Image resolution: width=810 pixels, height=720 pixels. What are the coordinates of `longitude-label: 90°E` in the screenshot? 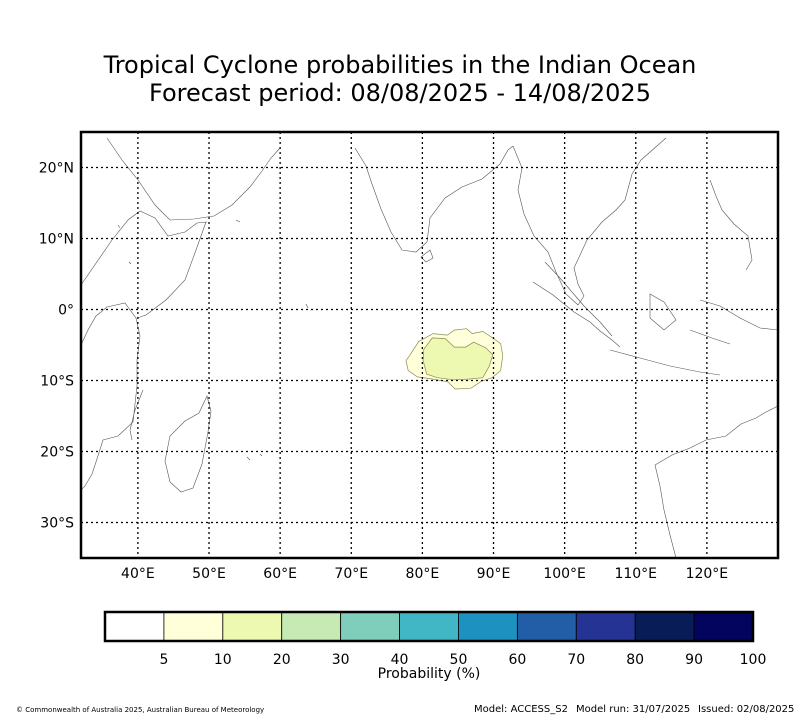 It's located at (494, 574).